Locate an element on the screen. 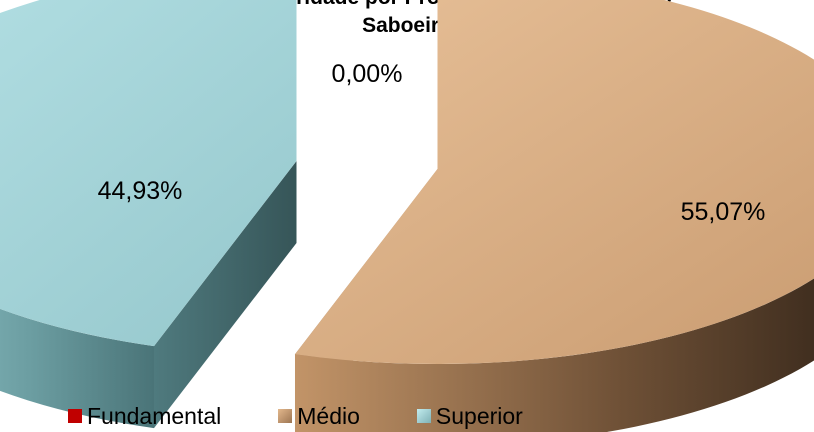 The width and height of the screenshot is (814, 432). data-label-medio: 55,07% is located at coordinates (723, 212).